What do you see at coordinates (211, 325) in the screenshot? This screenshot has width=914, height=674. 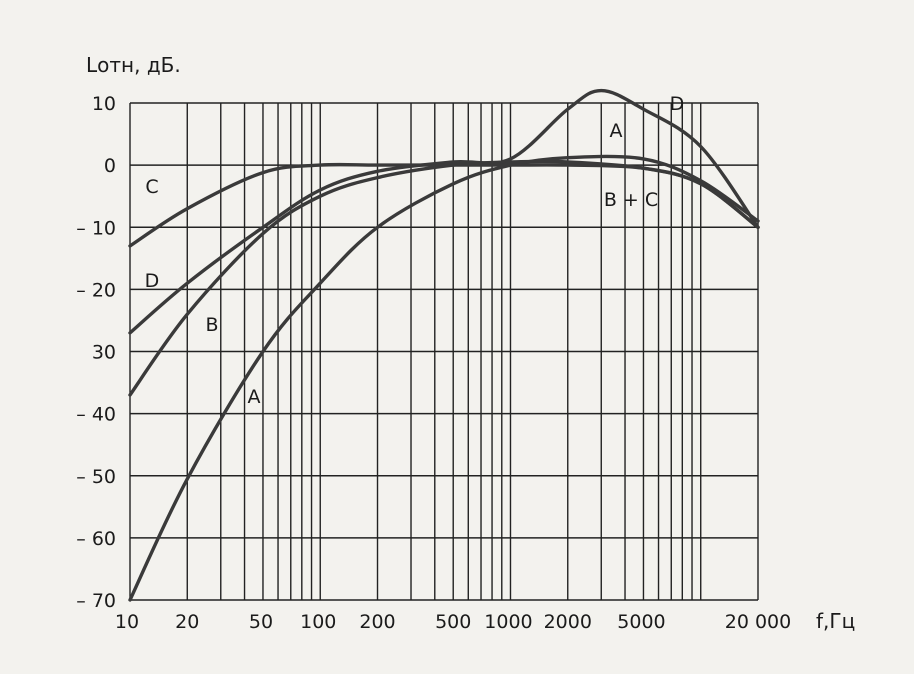 I see `curve-label-b: B` at bounding box center [211, 325].